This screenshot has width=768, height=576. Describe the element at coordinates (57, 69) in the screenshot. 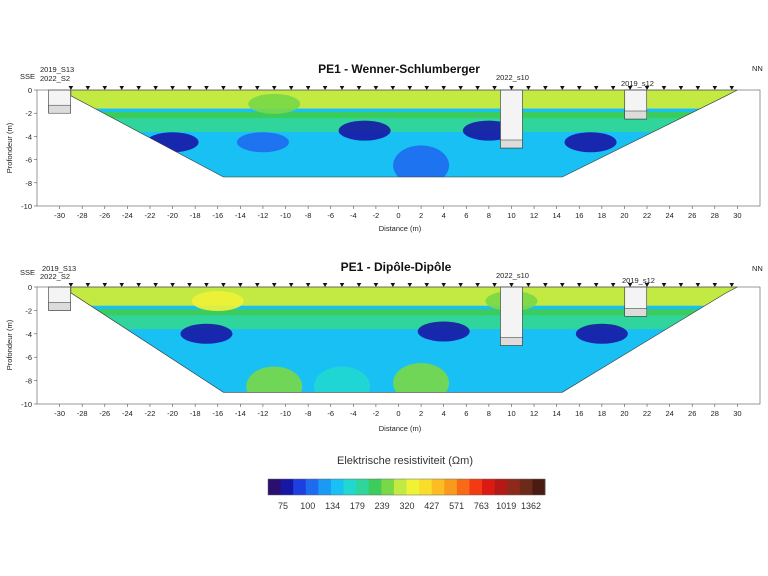

I see `borehole-label: 2019_S13` at that location.